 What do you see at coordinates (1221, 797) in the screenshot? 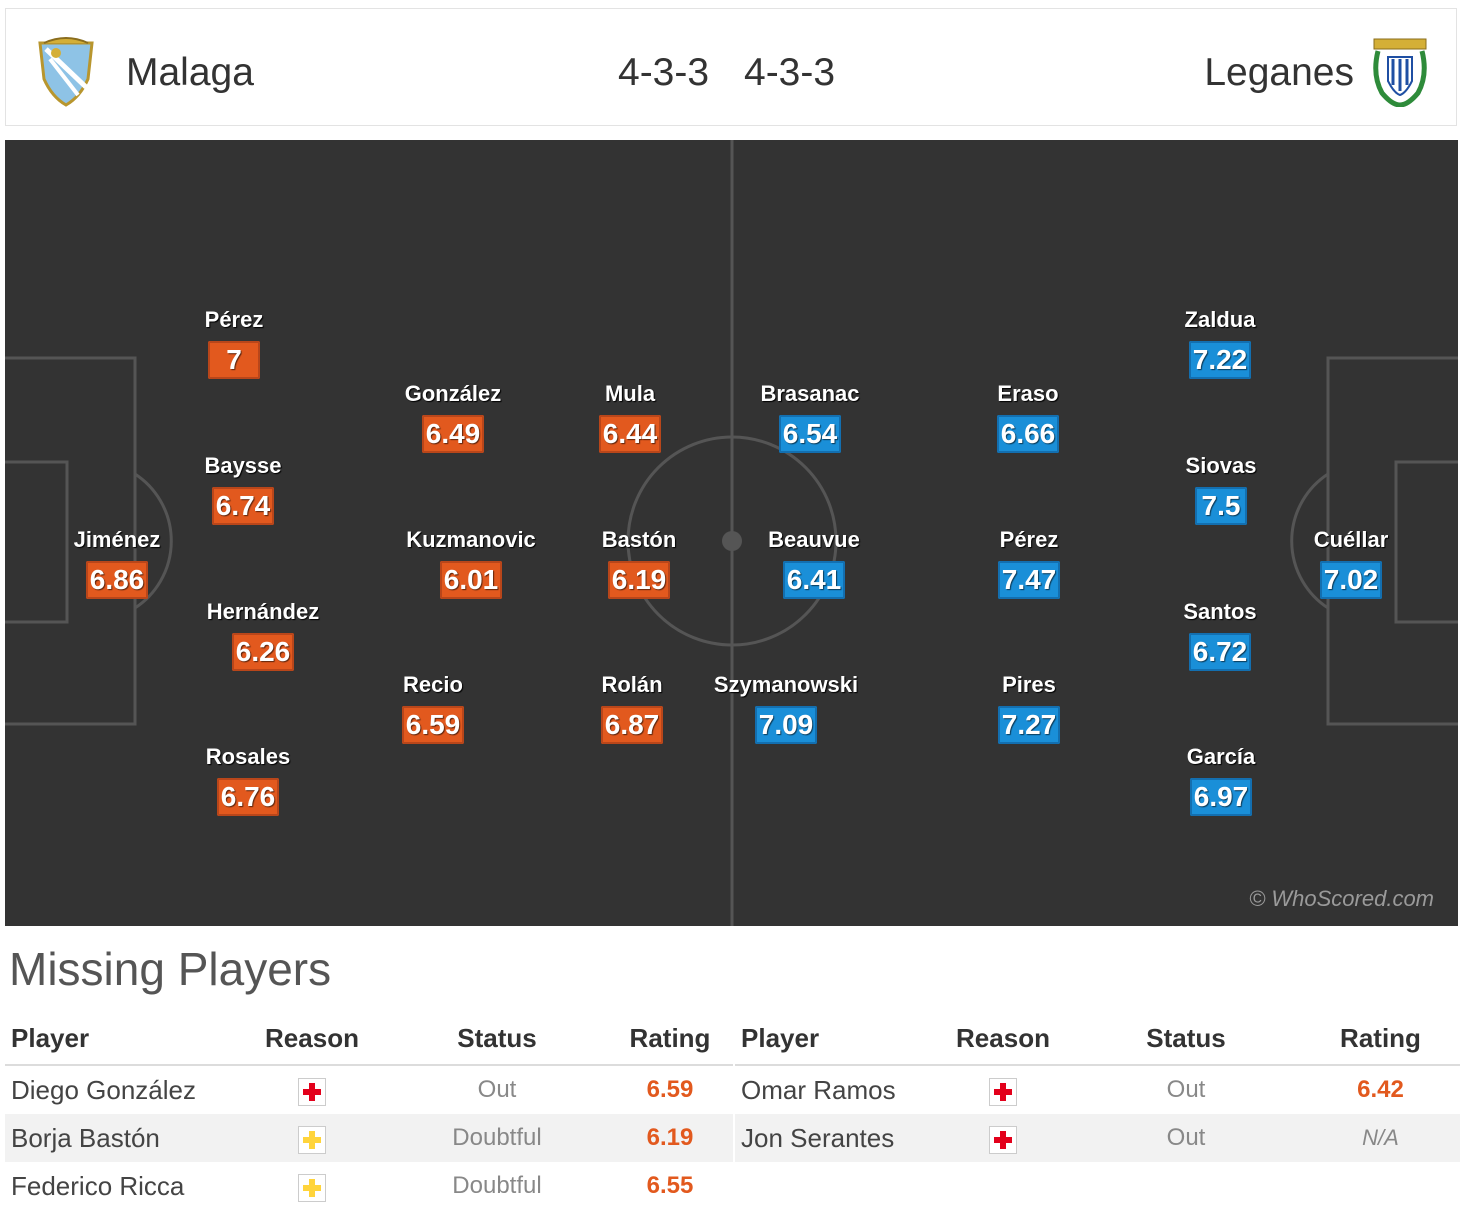
I see `player-rating-badge: 6.97` at bounding box center [1221, 797].